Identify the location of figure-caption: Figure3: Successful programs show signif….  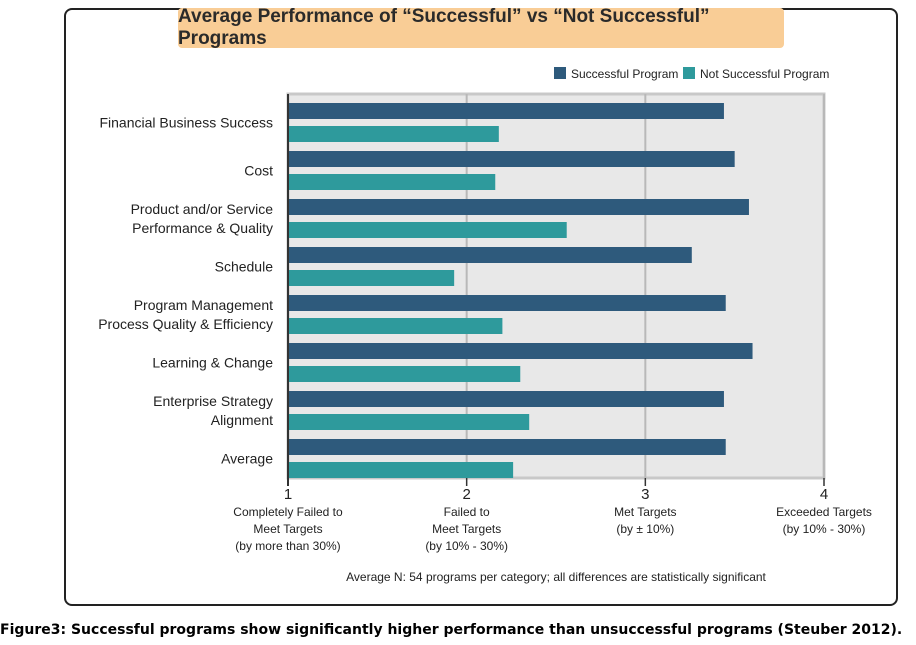
(451, 630).